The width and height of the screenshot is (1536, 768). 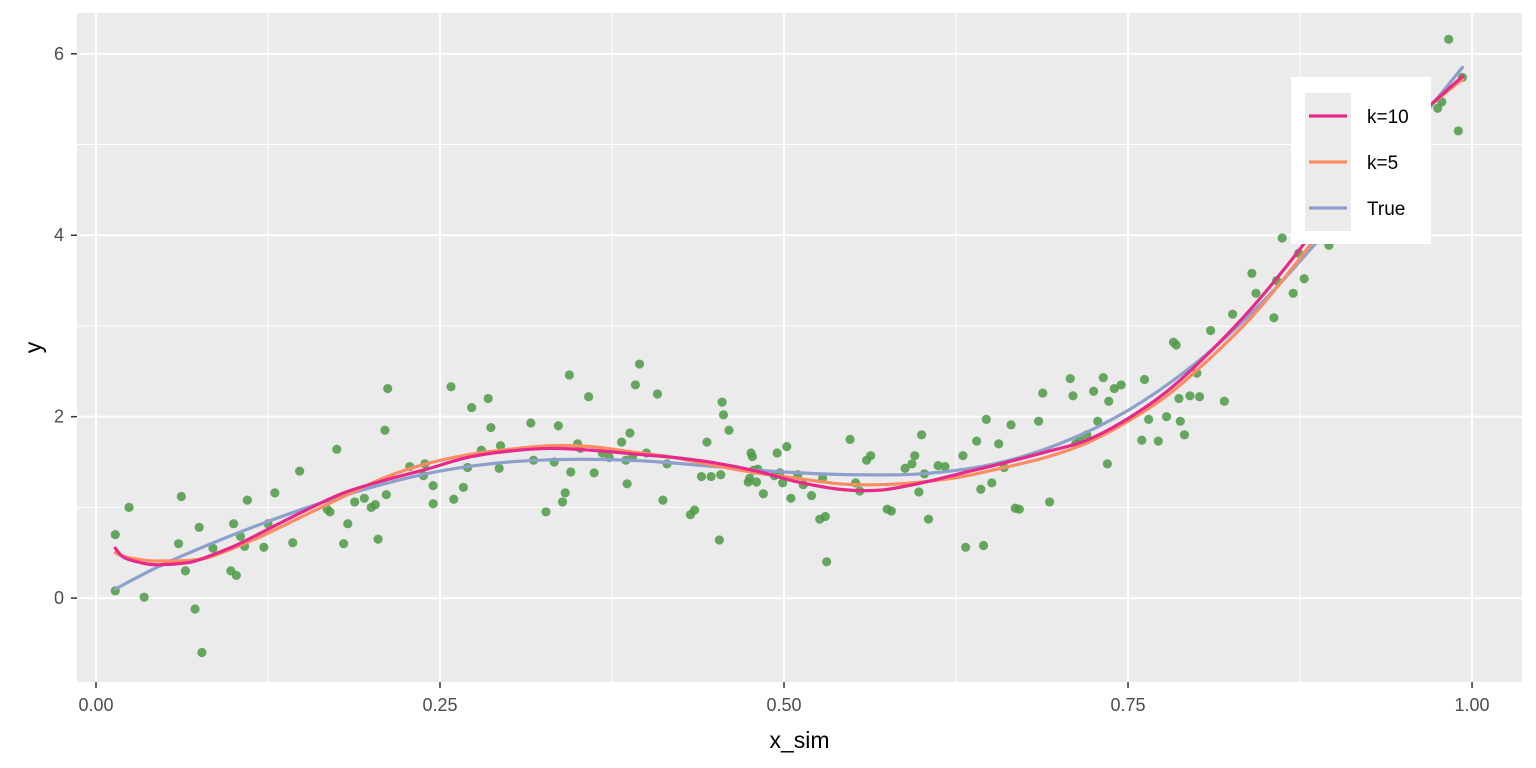 I want to click on x-tick-label: 0.50, so click(x=783, y=705).